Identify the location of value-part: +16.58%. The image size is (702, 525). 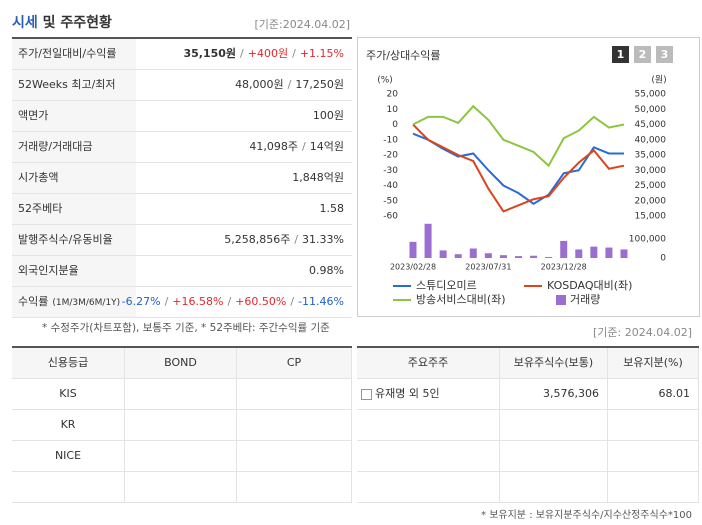
(198, 301).